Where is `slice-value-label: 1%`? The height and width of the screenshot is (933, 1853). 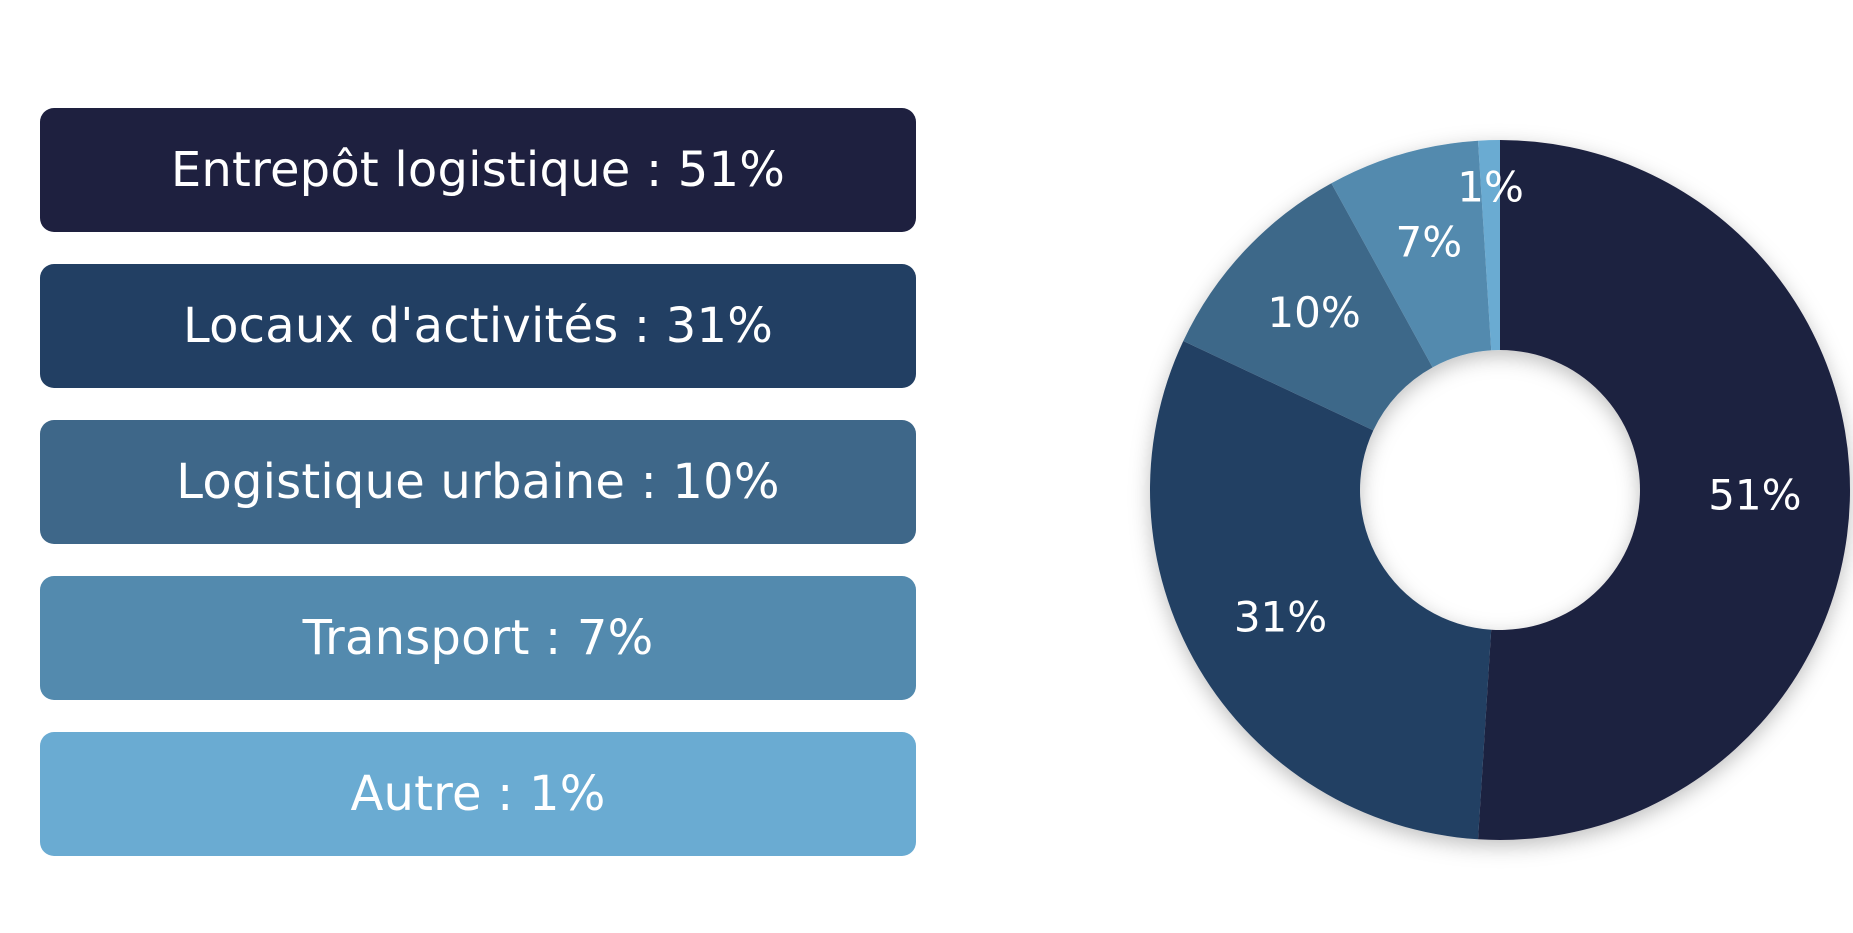 slice-value-label: 1% is located at coordinates (1490, 187).